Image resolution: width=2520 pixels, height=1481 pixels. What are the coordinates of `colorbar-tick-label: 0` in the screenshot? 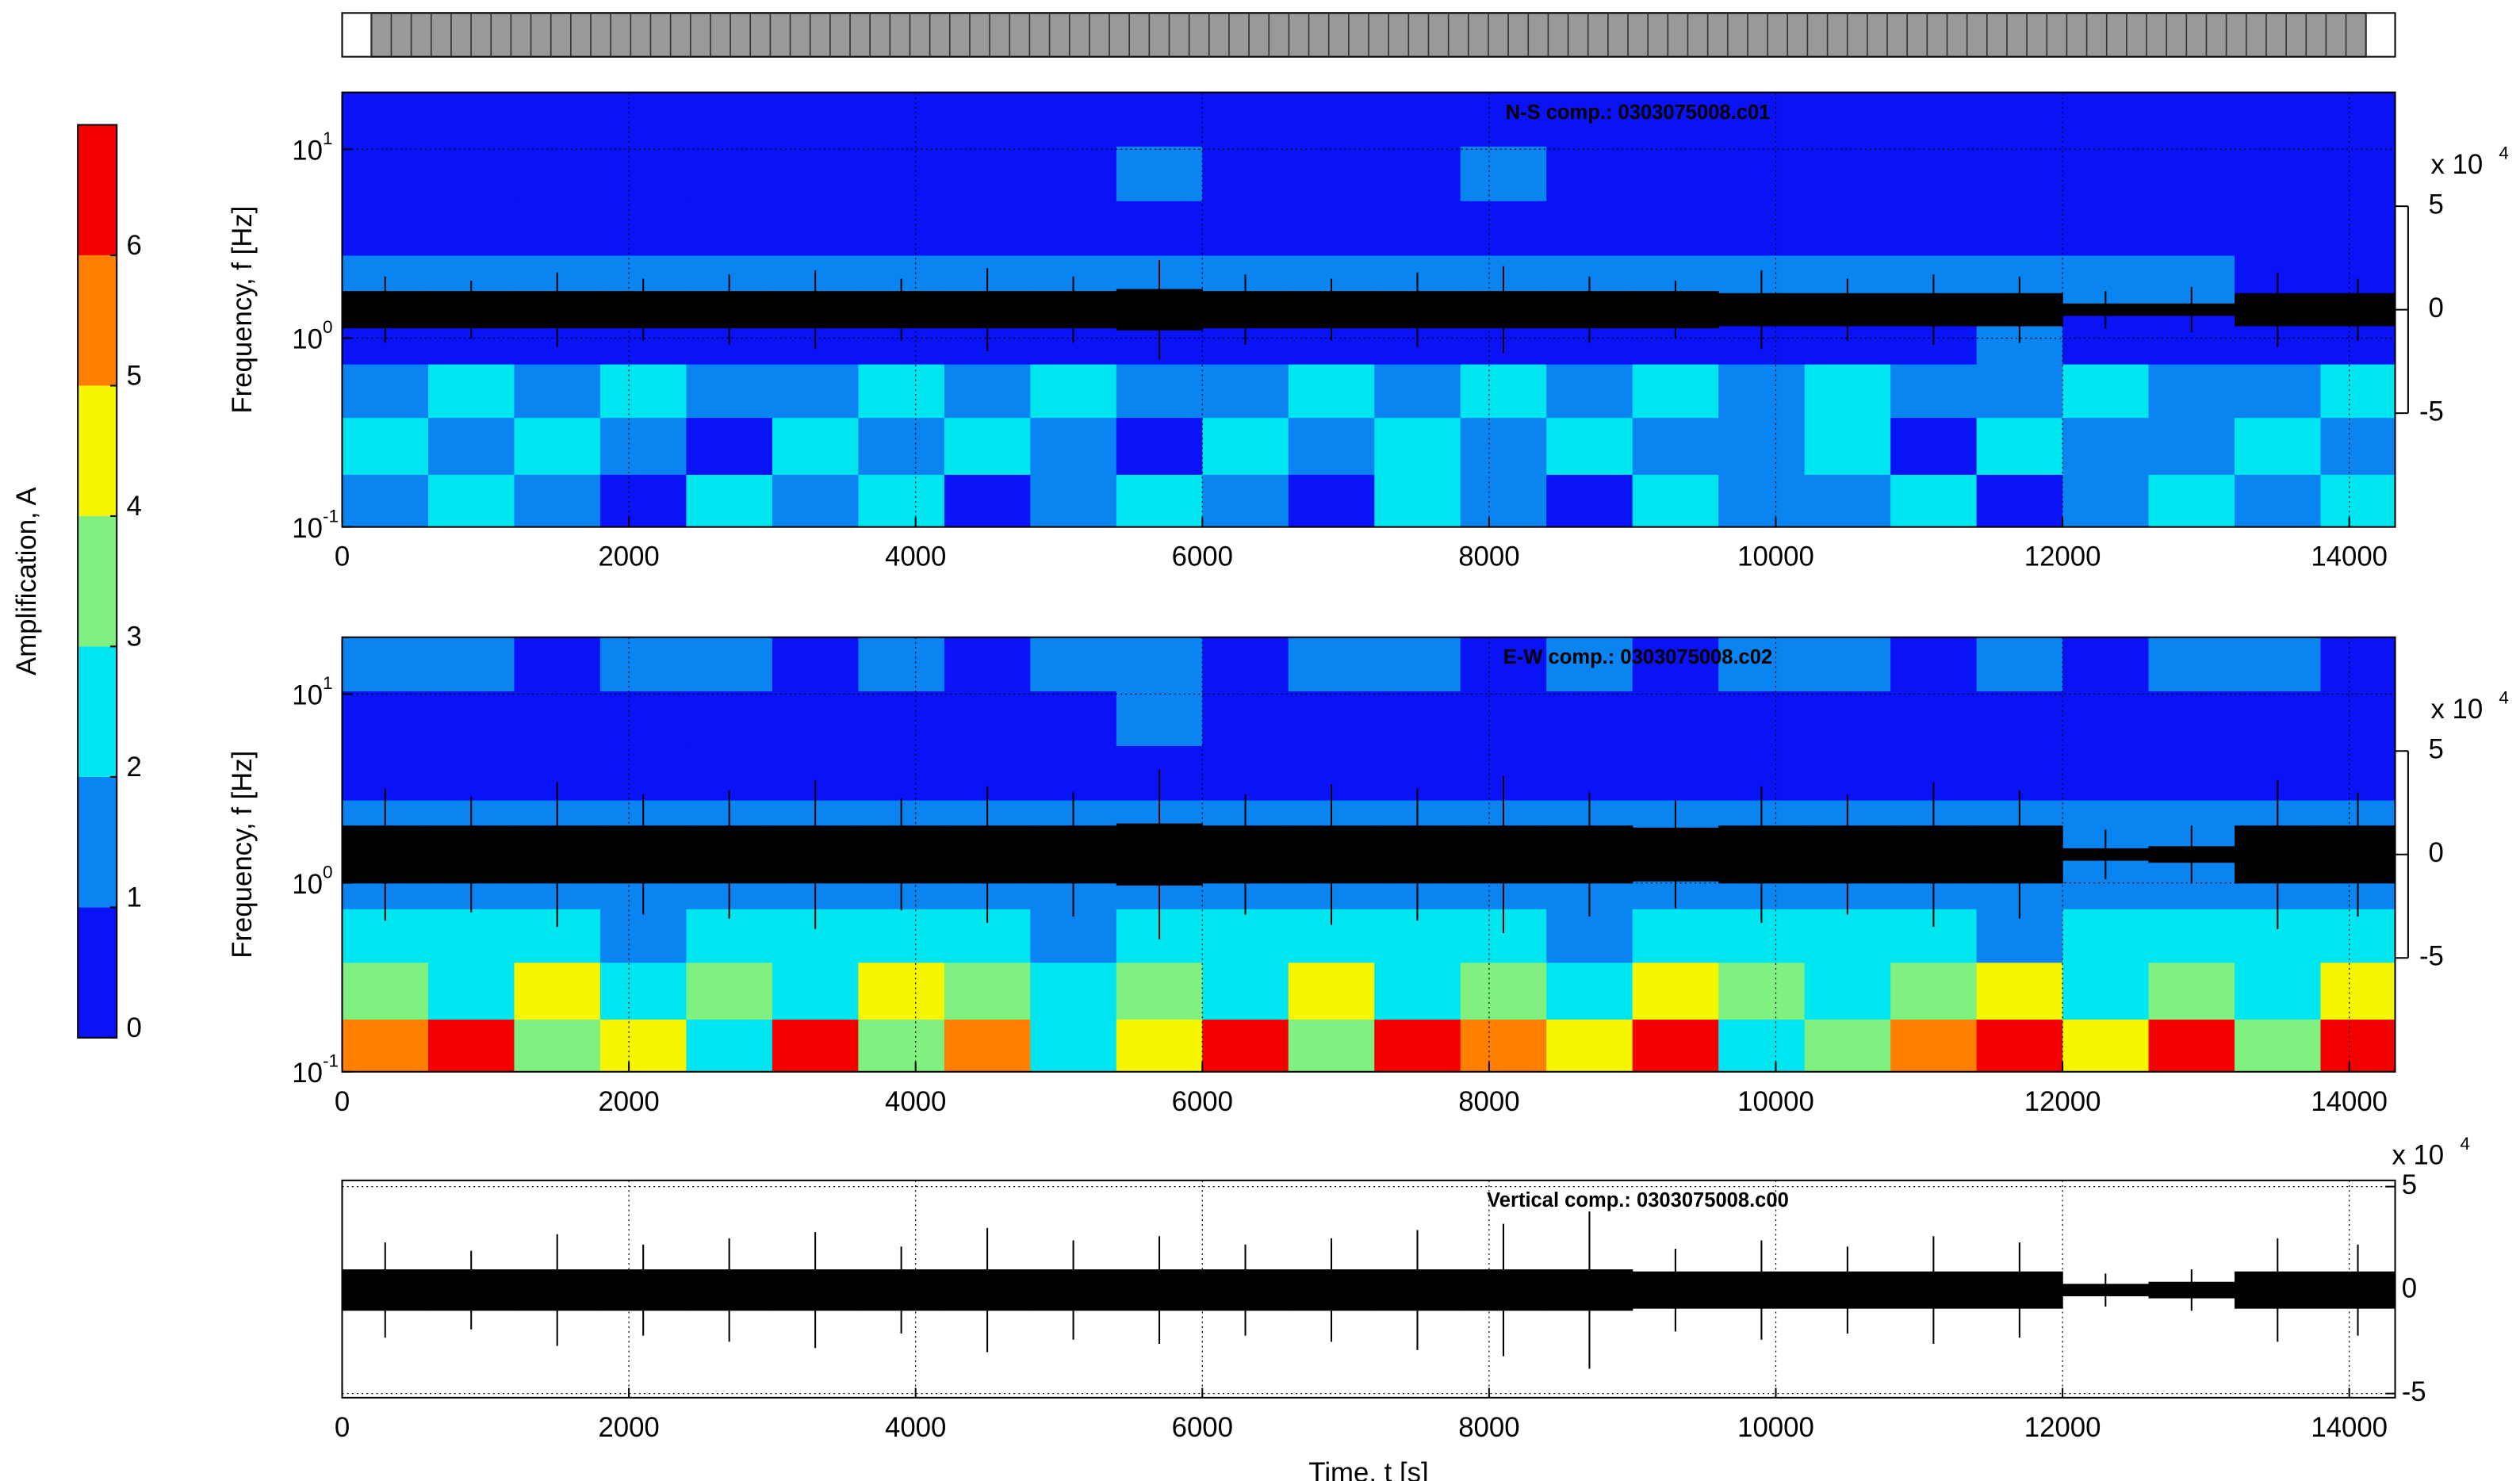 It's located at (134, 1028).